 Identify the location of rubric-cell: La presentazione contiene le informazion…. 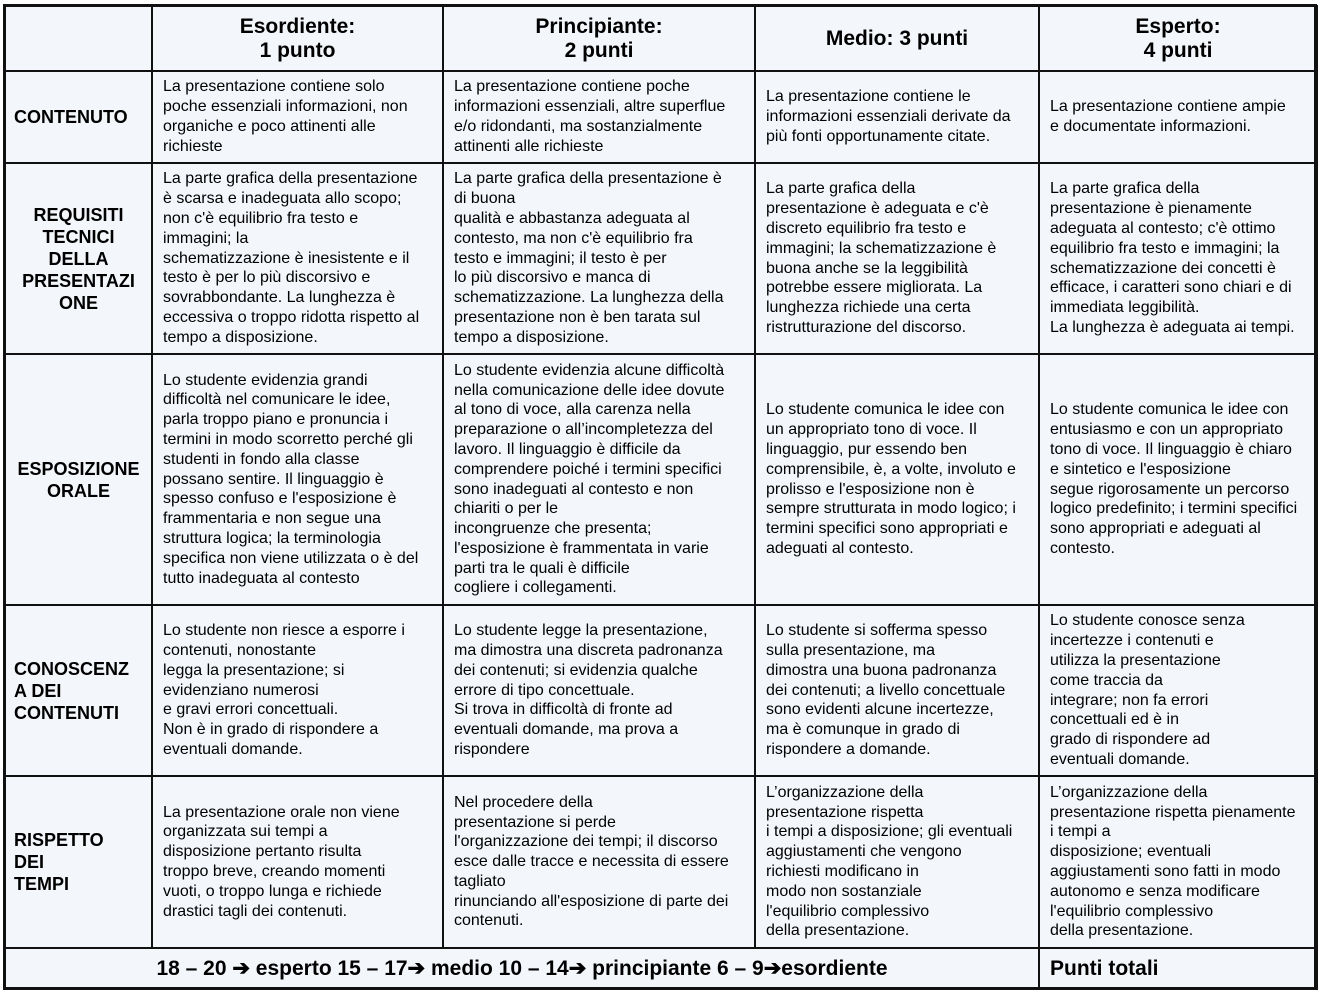
(897, 117).